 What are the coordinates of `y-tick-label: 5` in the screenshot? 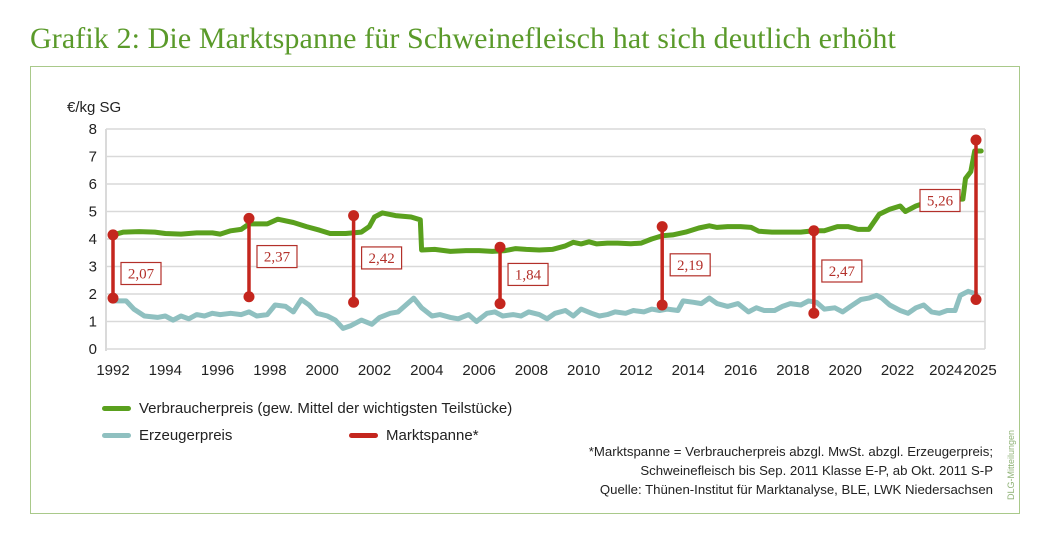 It's located at (93, 212).